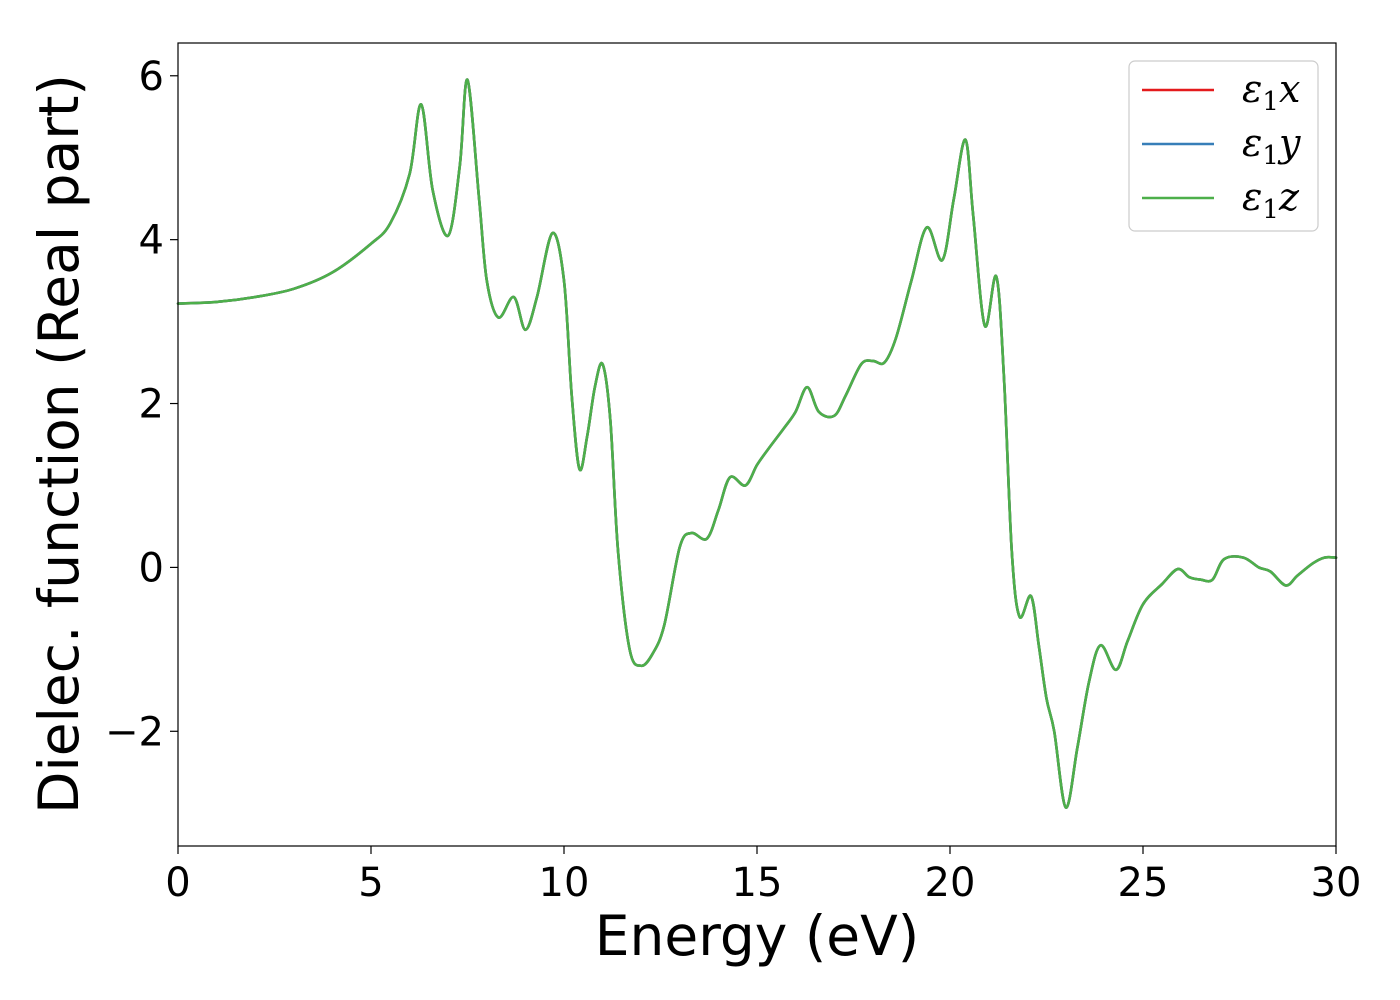 Image resolution: width=1400 pixels, height=1000 pixels. Describe the element at coordinates (1271, 200) in the screenshot. I see `legend-label-z: ε1z` at that location.